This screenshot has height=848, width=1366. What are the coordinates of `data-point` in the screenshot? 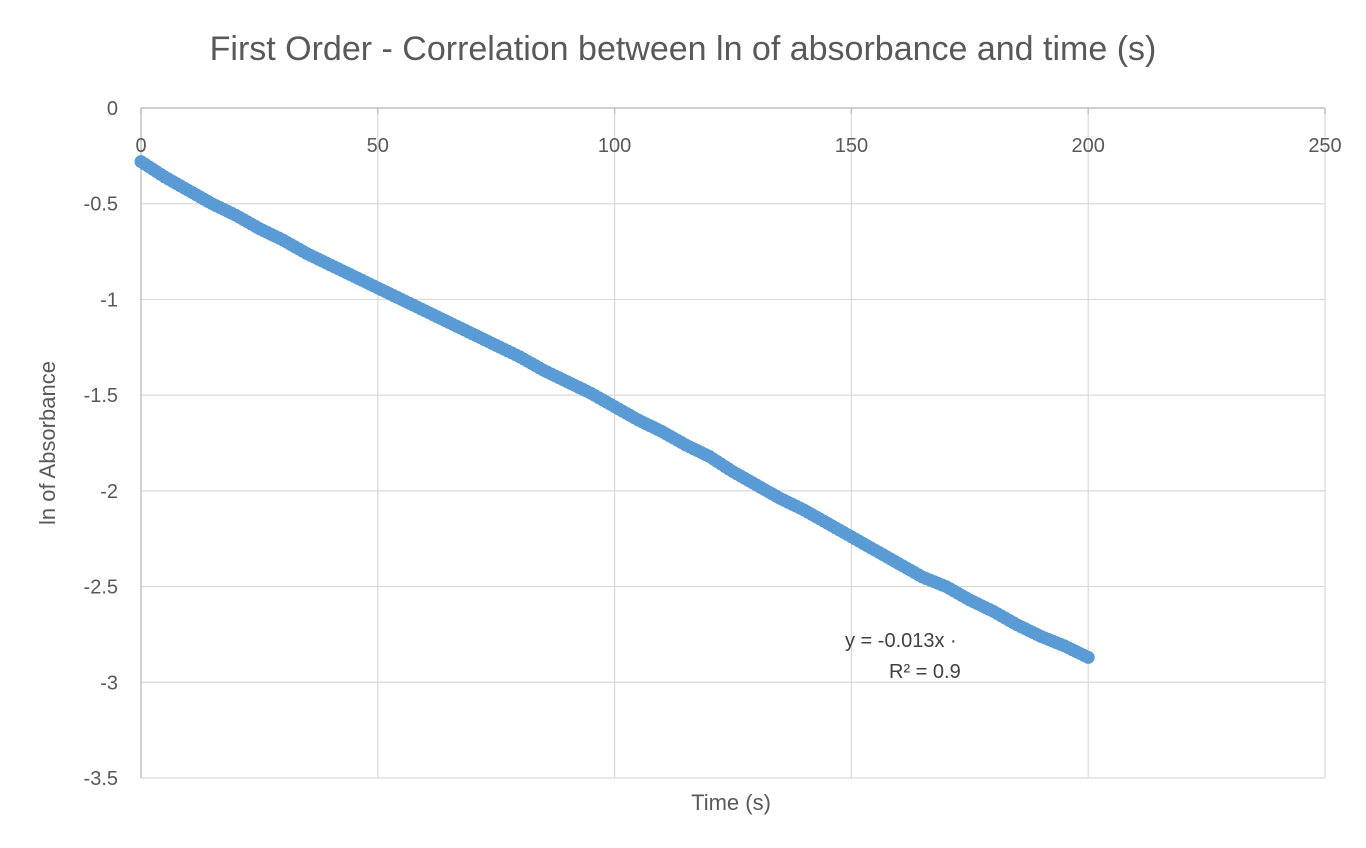 It's located at (1088, 657).